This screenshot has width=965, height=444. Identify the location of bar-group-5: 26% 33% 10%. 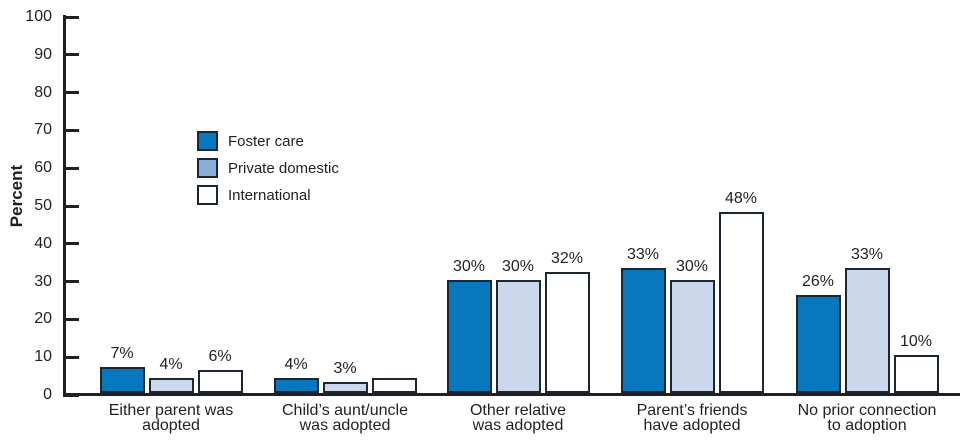
(867, 319).